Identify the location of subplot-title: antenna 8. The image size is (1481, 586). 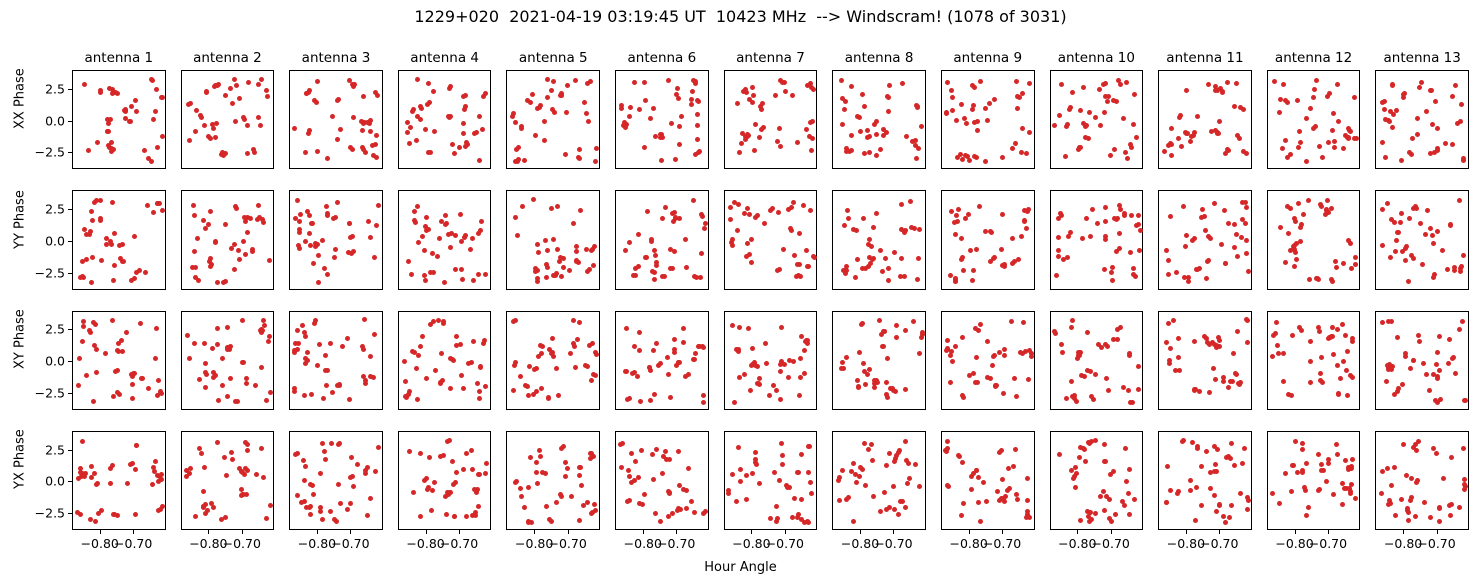
(879, 58).